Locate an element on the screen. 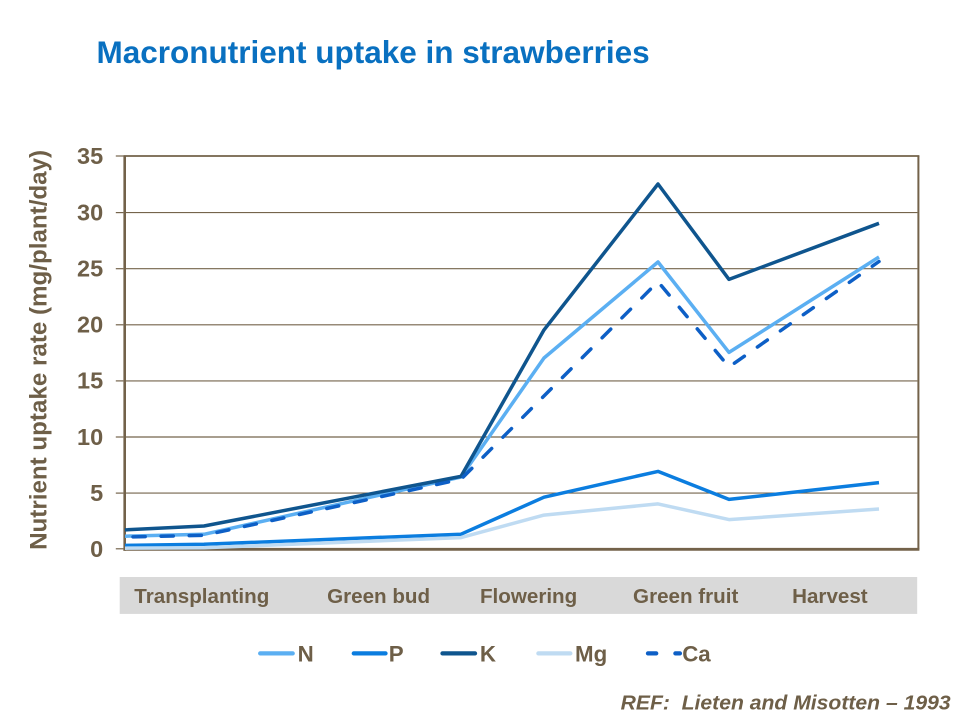 This screenshot has height=725, width=960. svg-text: 10 is located at coordinates (90, 437).